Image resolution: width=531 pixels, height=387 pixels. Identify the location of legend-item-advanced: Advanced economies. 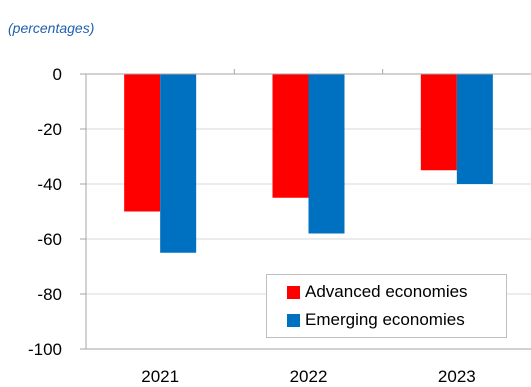
(377, 292).